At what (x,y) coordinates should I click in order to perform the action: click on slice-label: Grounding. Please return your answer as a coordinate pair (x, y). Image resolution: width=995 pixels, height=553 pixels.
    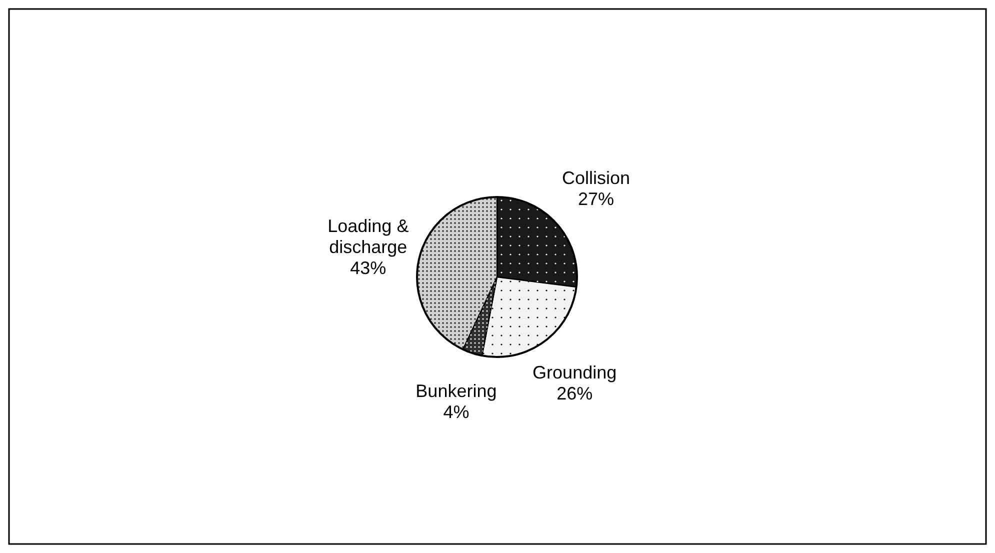
    Looking at the image, I should click on (574, 372).